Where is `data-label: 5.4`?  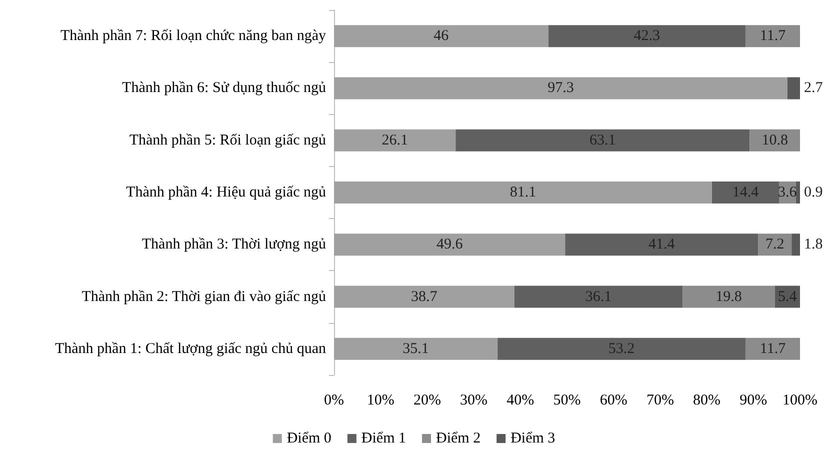 data-label: 5.4 is located at coordinates (788, 296).